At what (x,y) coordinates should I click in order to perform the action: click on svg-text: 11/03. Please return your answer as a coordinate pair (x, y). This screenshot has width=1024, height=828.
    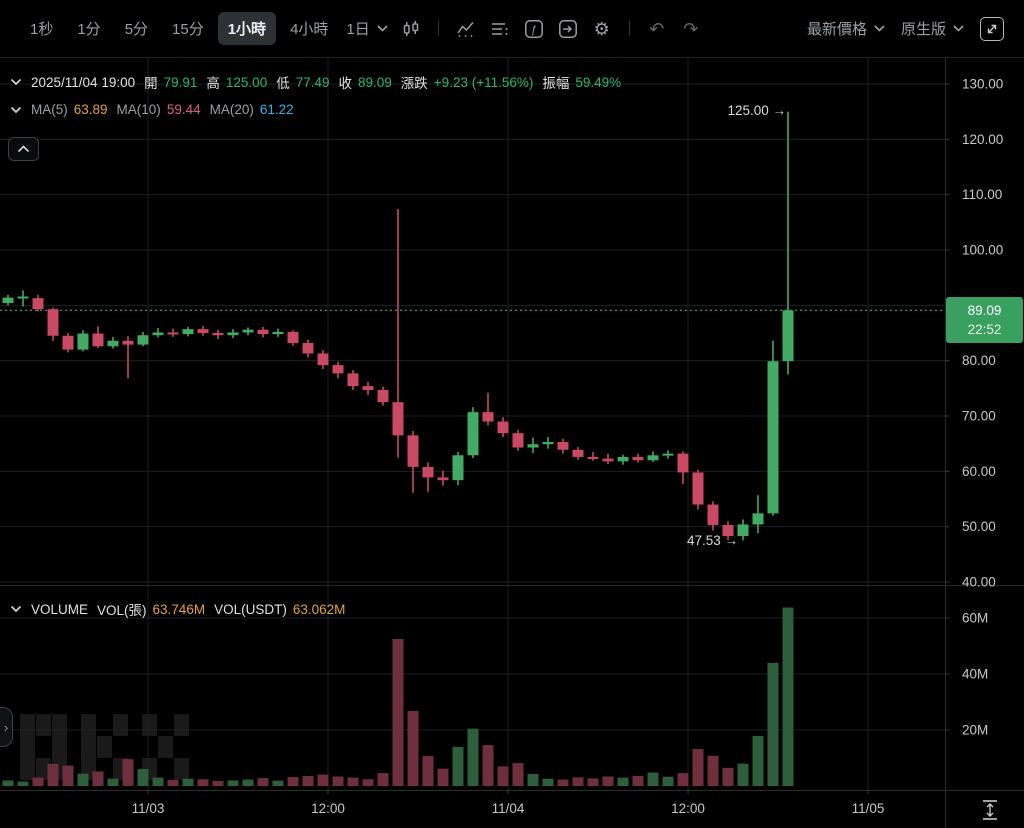
    Looking at the image, I should click on (148, 808).